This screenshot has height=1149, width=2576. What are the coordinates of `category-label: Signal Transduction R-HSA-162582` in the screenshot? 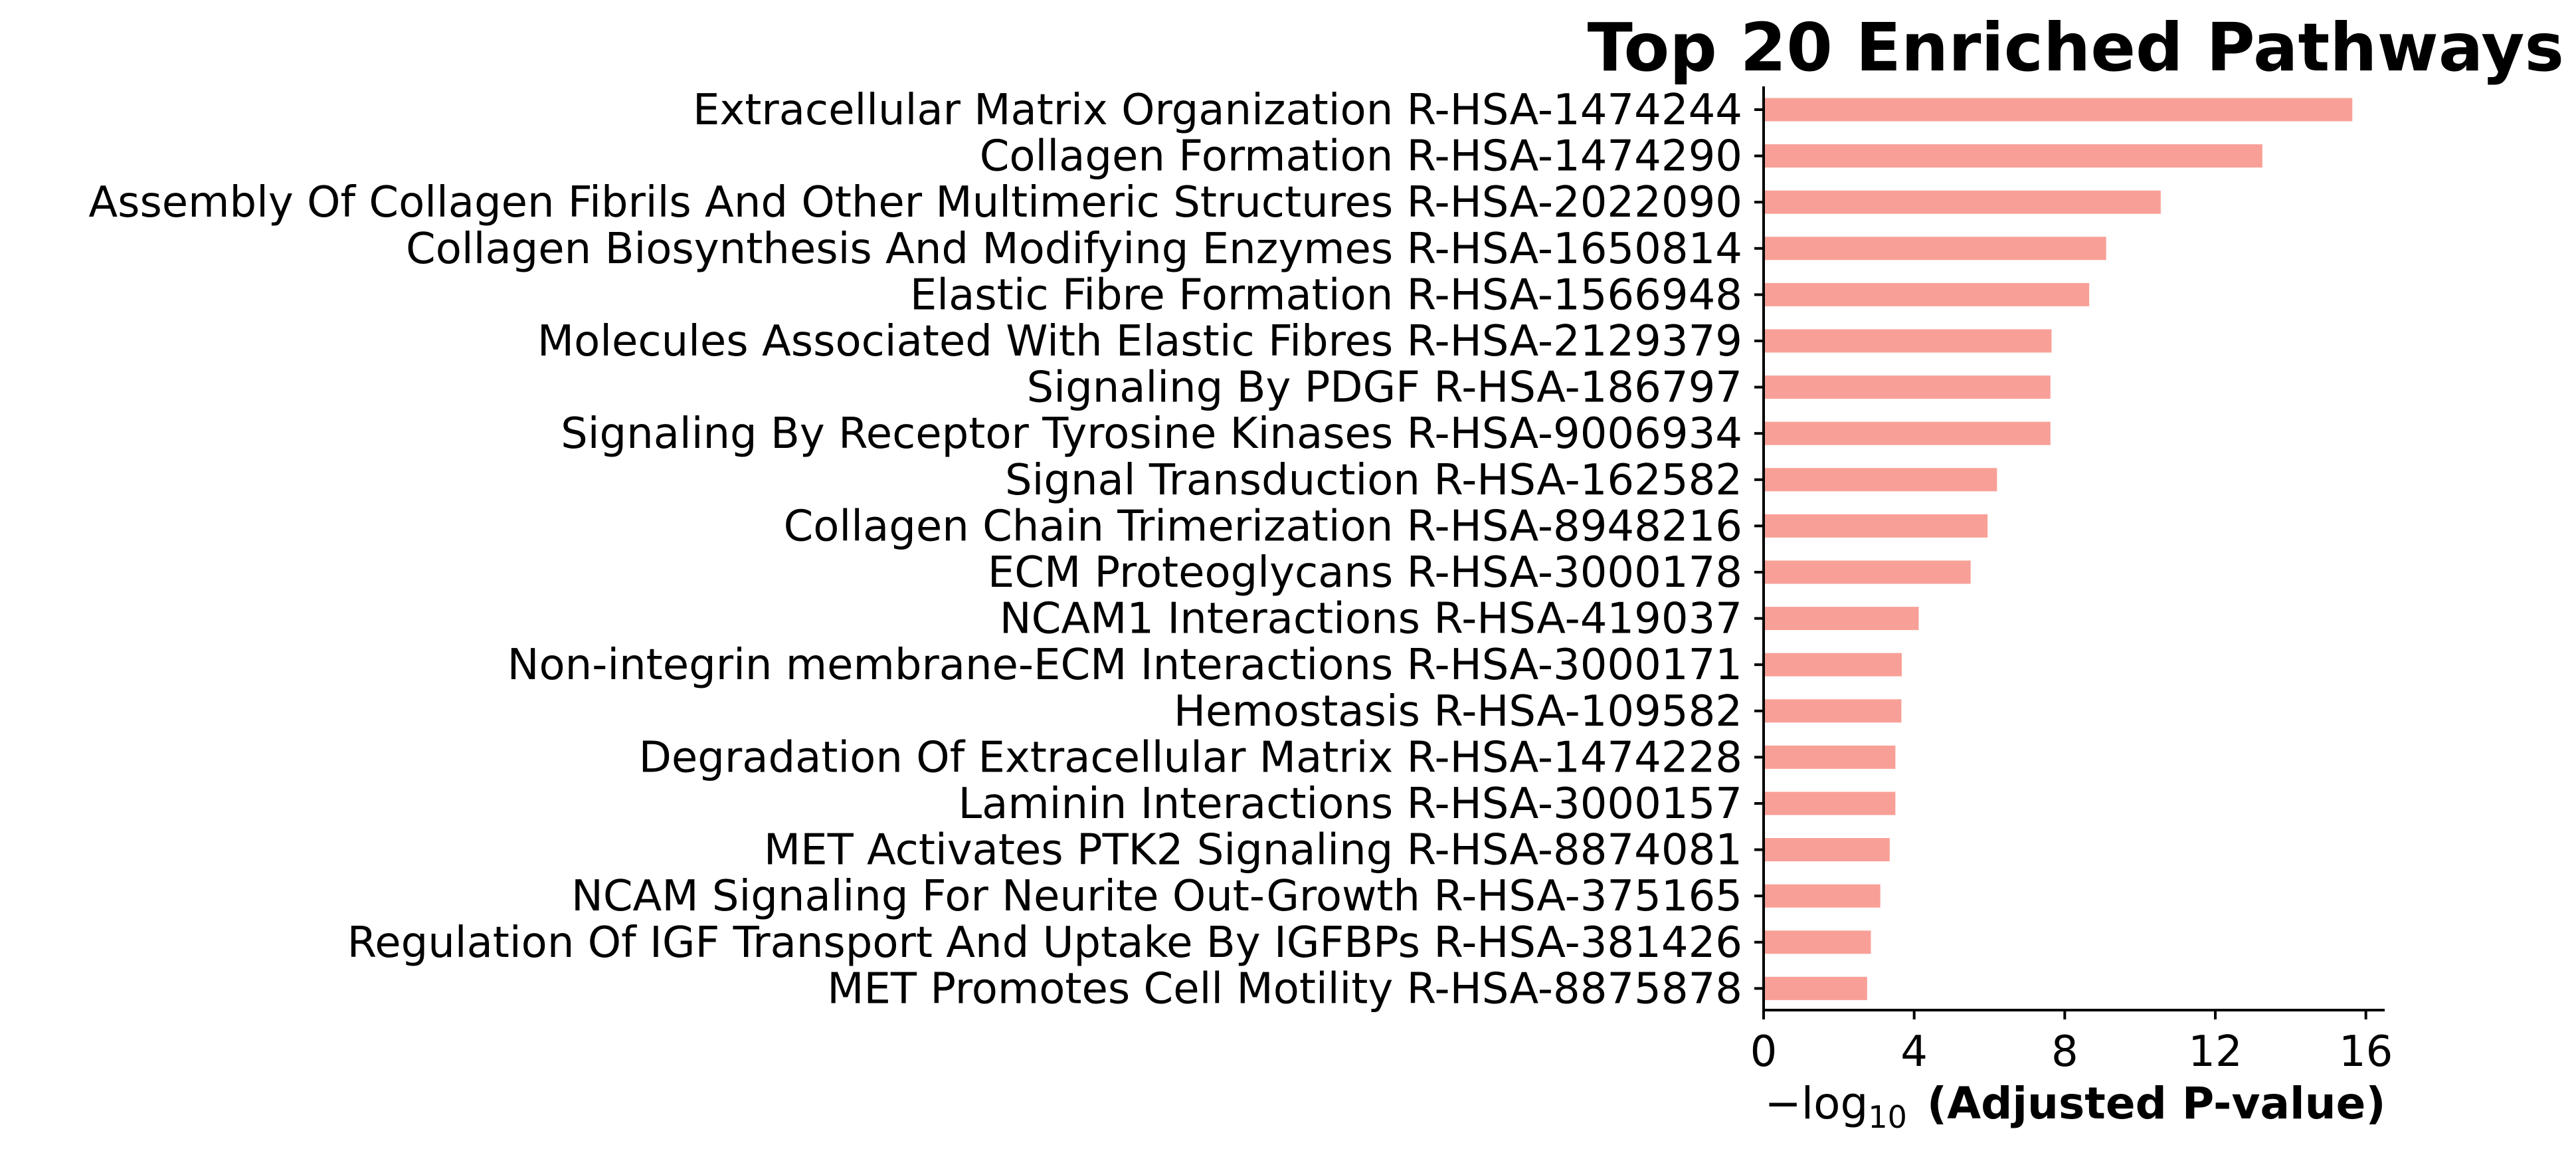 It's located at (1373, 480).